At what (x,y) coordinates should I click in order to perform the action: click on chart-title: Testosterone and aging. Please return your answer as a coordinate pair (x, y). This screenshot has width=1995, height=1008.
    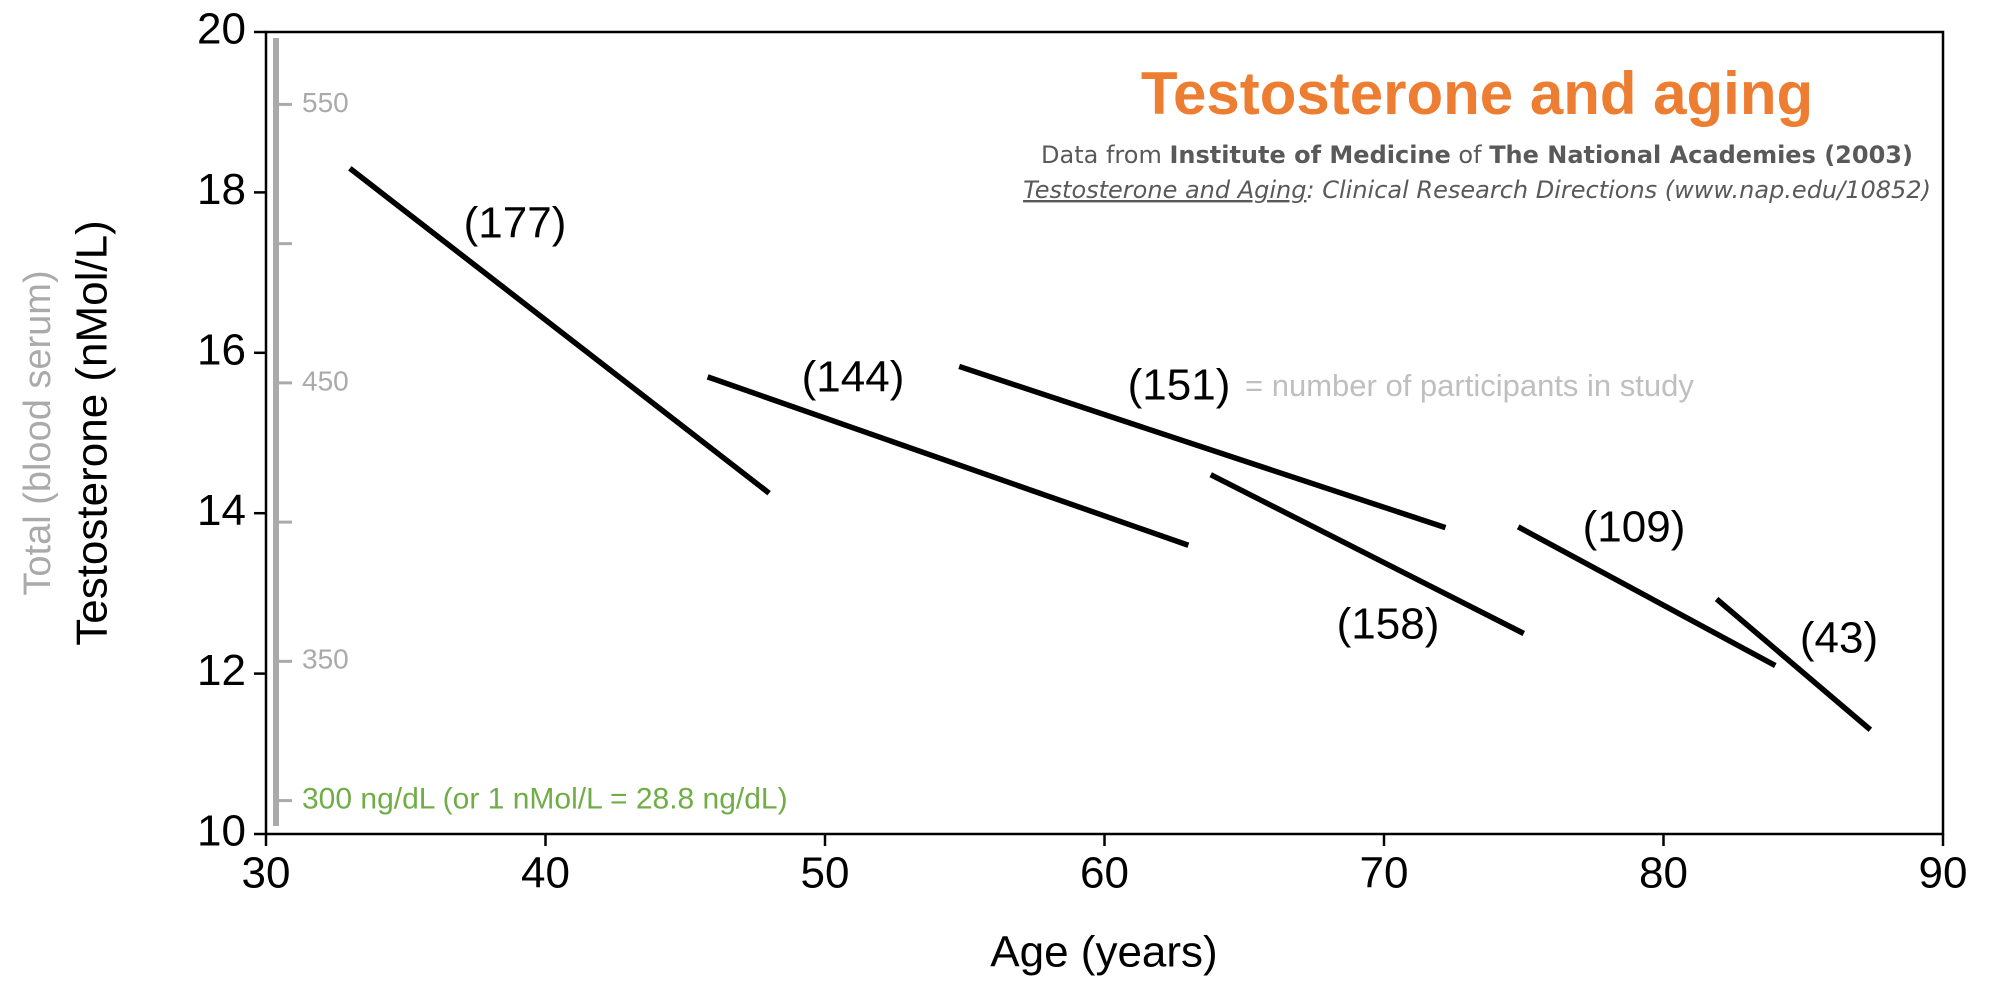
    Looking at the image, I should click on (1477, 93).